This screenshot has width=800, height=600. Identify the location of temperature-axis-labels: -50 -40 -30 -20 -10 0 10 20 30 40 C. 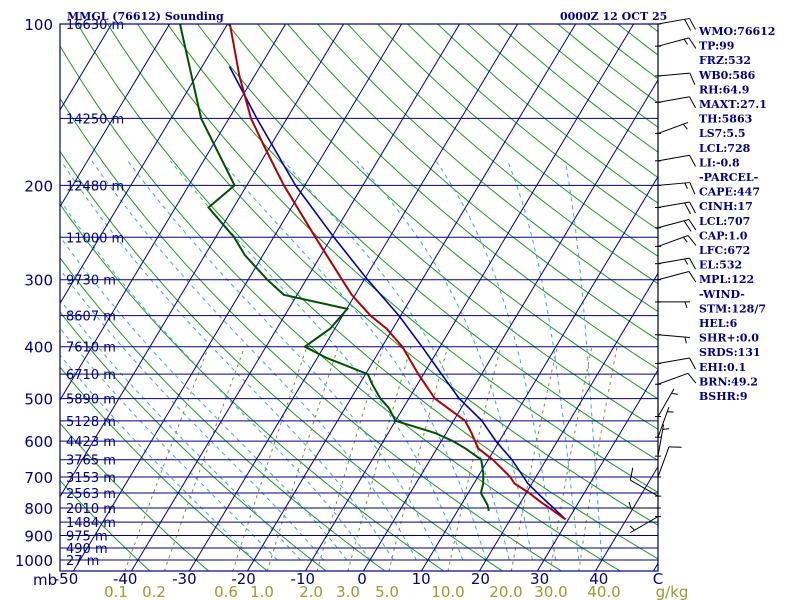
(358, 579).